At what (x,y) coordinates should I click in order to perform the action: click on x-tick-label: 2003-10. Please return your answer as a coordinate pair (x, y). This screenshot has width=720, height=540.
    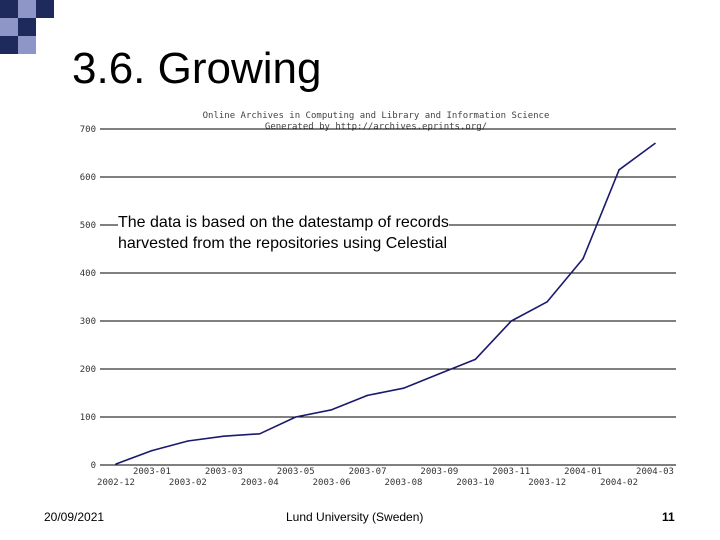
    Looking at the image, I should click on (475, 483).